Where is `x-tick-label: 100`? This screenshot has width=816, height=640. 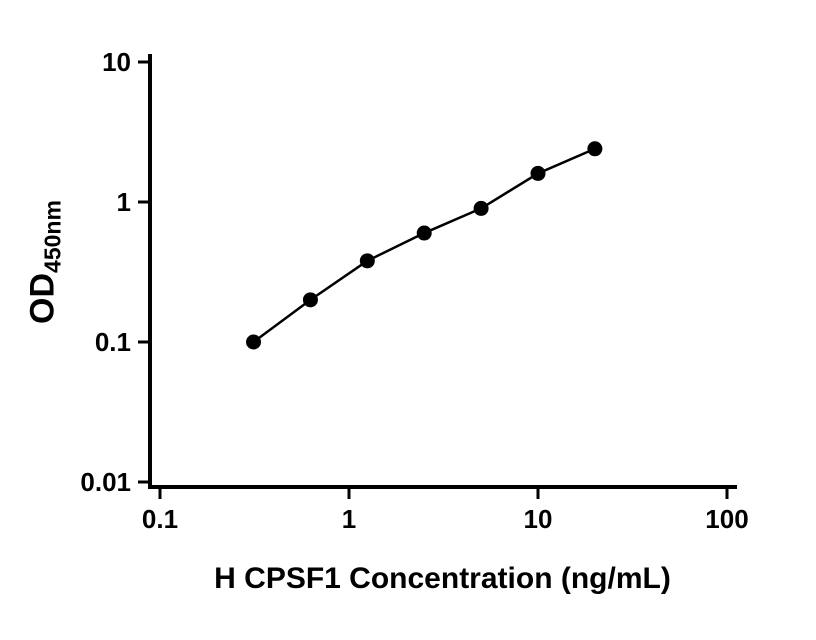
x-tick-label: 100 is located at coordinates (726, 519).